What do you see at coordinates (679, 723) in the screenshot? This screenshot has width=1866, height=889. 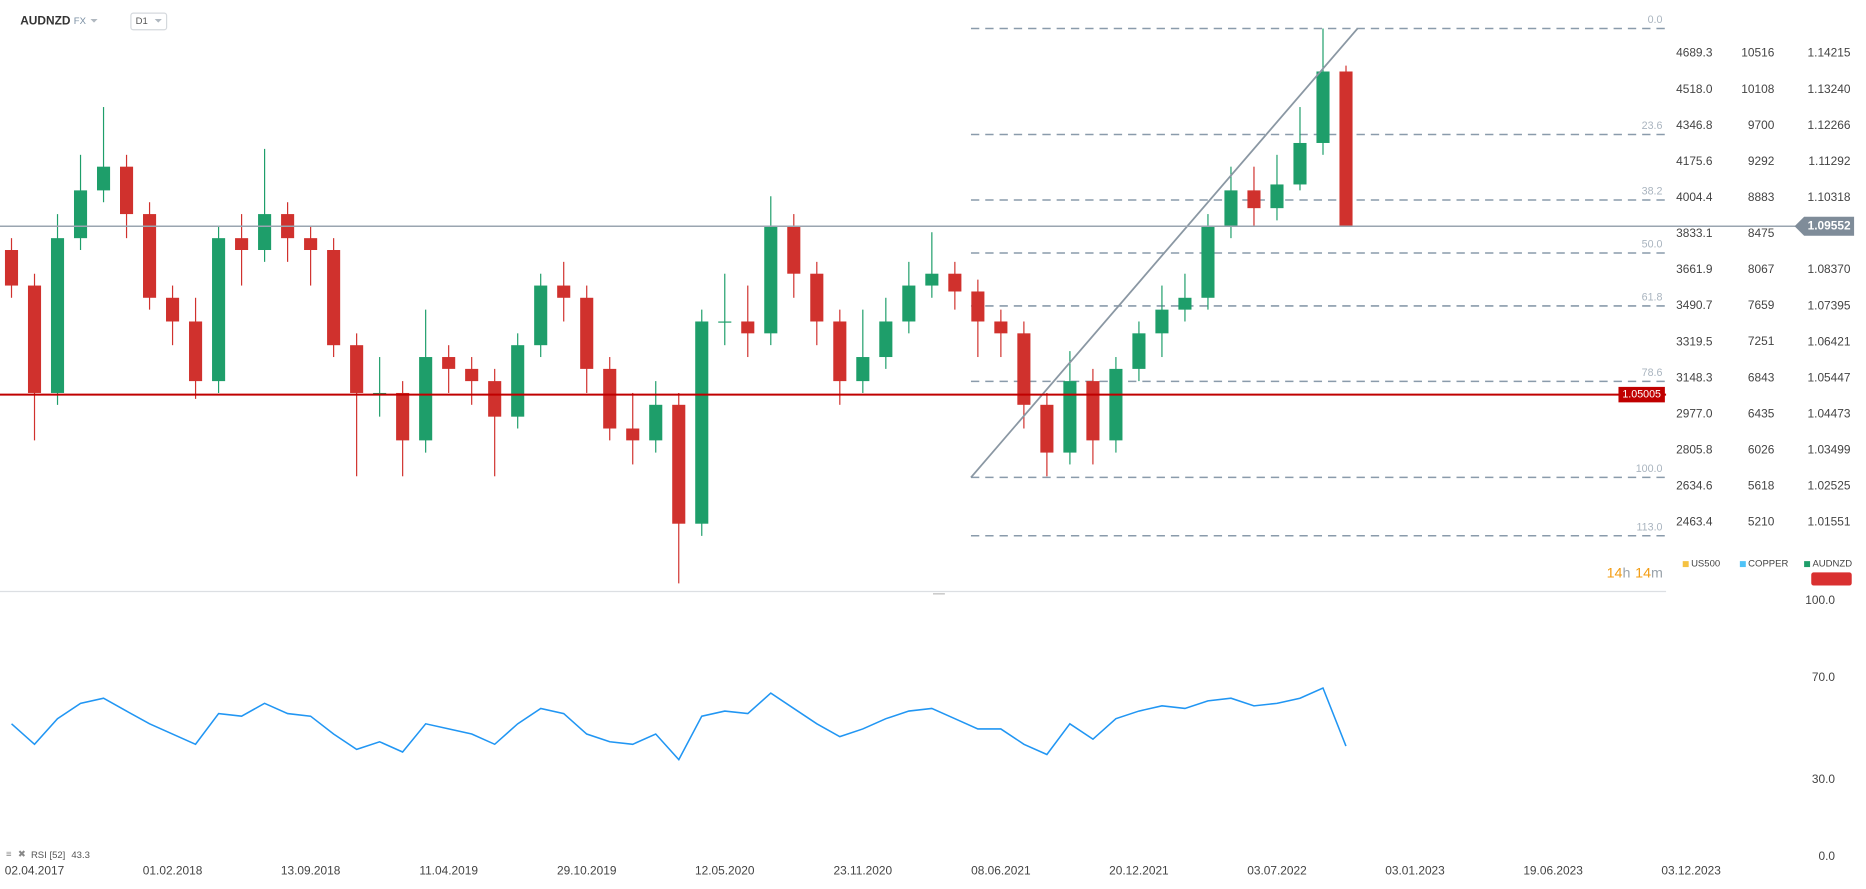 I see `rsi-line` at bounding box center [679, 723].